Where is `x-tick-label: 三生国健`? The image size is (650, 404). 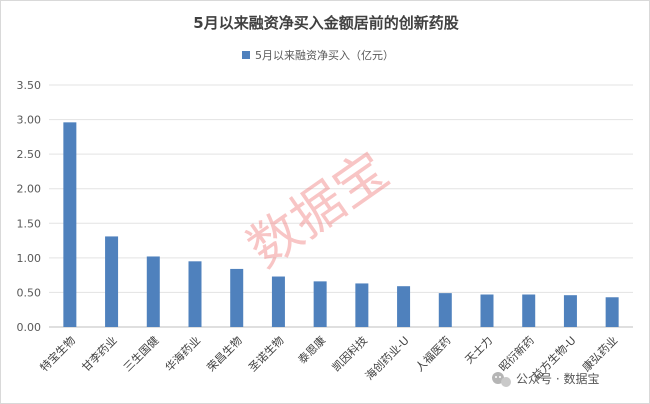 x-tick-label: 三生国健 is located at coordinates (140, 353).